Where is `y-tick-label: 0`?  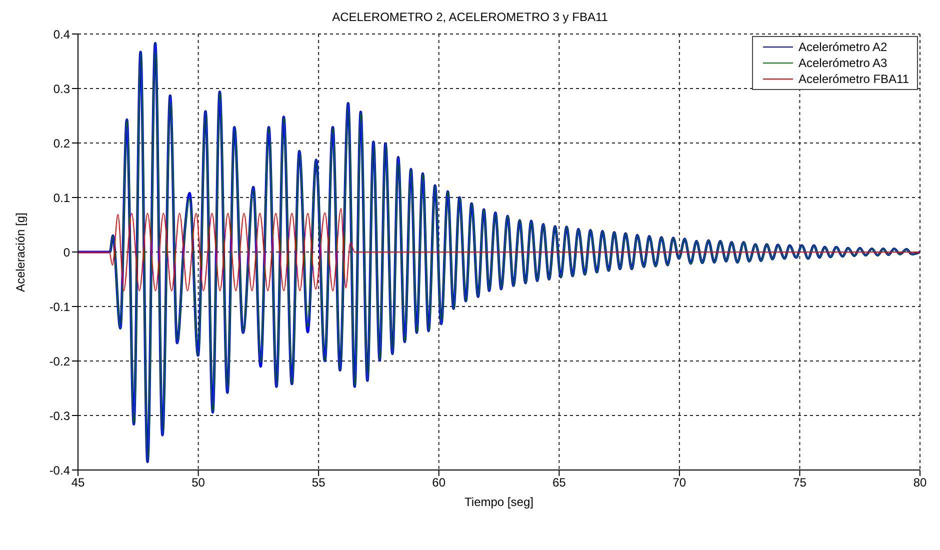
y-tick-label: 0 is located at coordinates (66, 252).